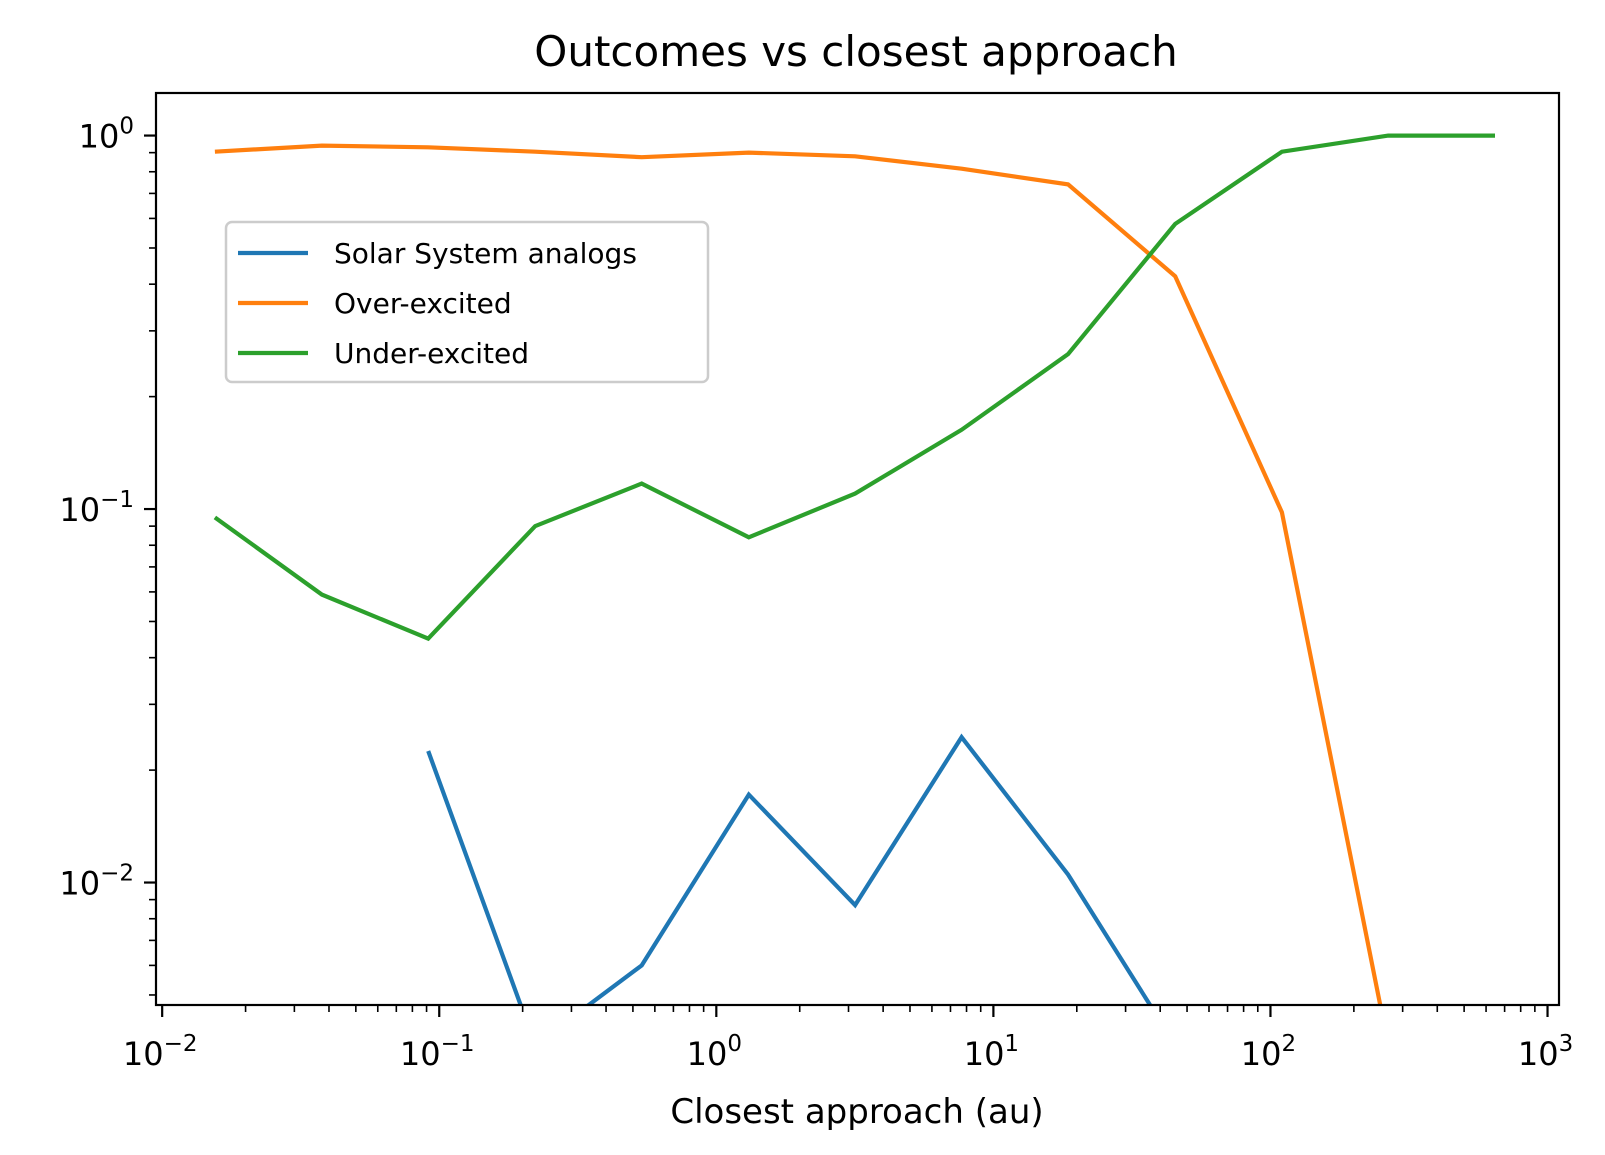 This screenshot has width=1605, height=1155. What do you see at coordinates (789, 869) in the screenshot?
I see `series-line-solar-system-analogs` at bounding box center [789, 869].